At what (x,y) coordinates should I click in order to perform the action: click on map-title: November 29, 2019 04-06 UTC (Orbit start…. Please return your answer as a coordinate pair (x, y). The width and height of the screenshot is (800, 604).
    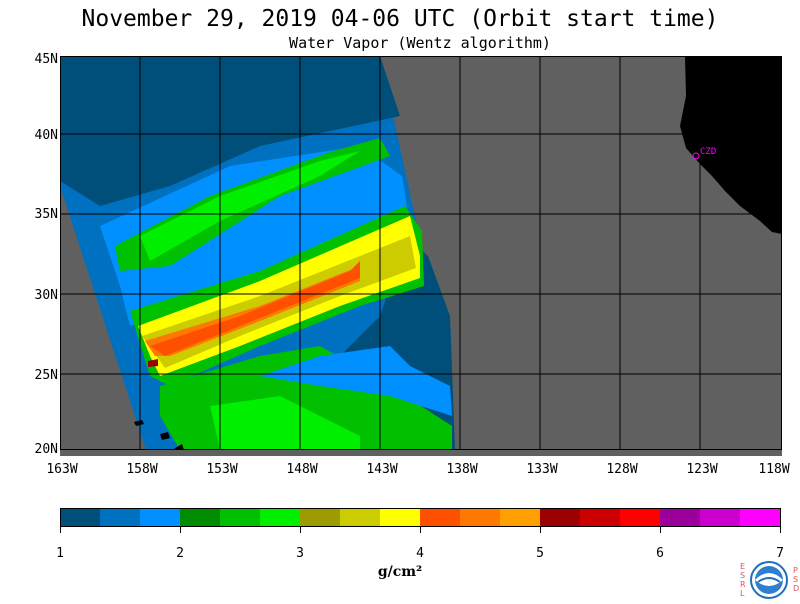
    Looking at the image, I should click on (400, 19).